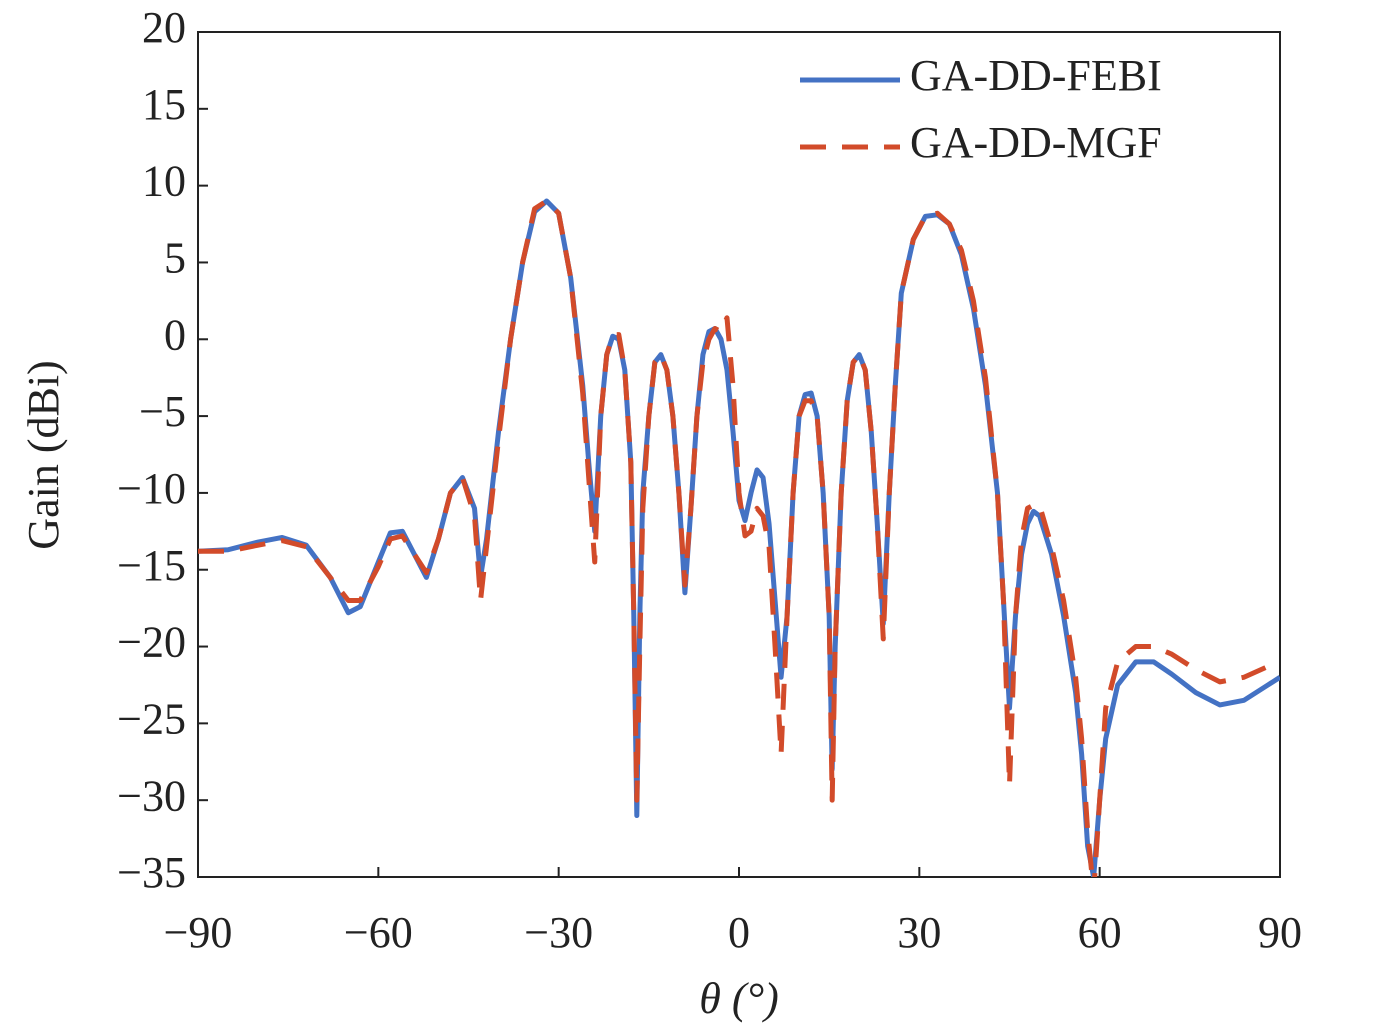 The width and height of the screenshot is (1378, 1036). What do you see at coordinates (739, 998) in the screenshot?
I see `x-axis-label: θ (°)` at bounding box center [739, 998].